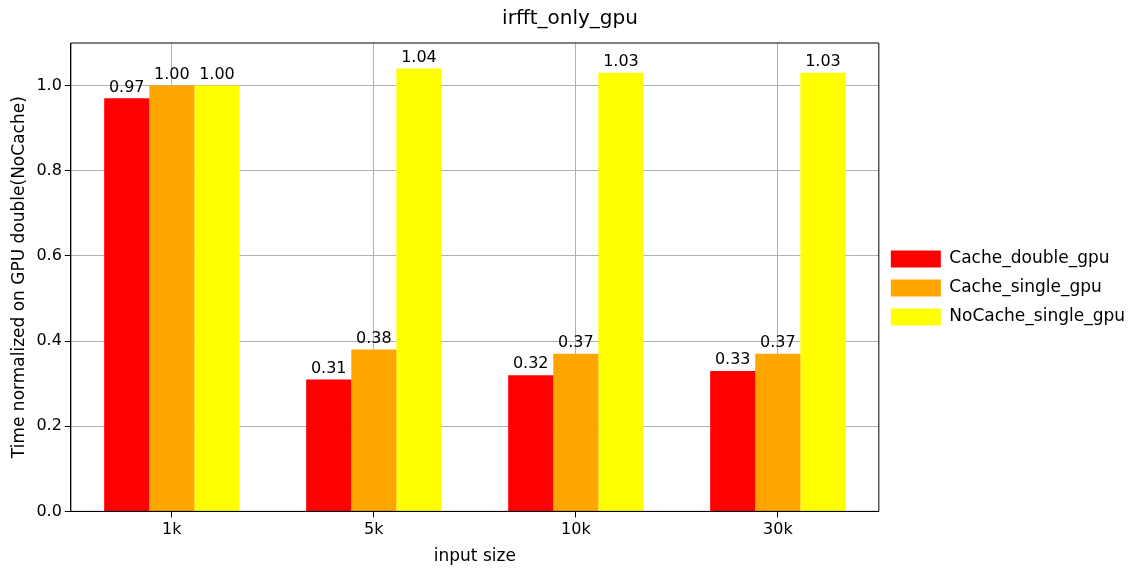 This screenshot has height=576, width=1140. What do you see at coordinates (374, 529) in the screenshot?
I see `x-tick-label: 5k` at bounding box center [374, 529].